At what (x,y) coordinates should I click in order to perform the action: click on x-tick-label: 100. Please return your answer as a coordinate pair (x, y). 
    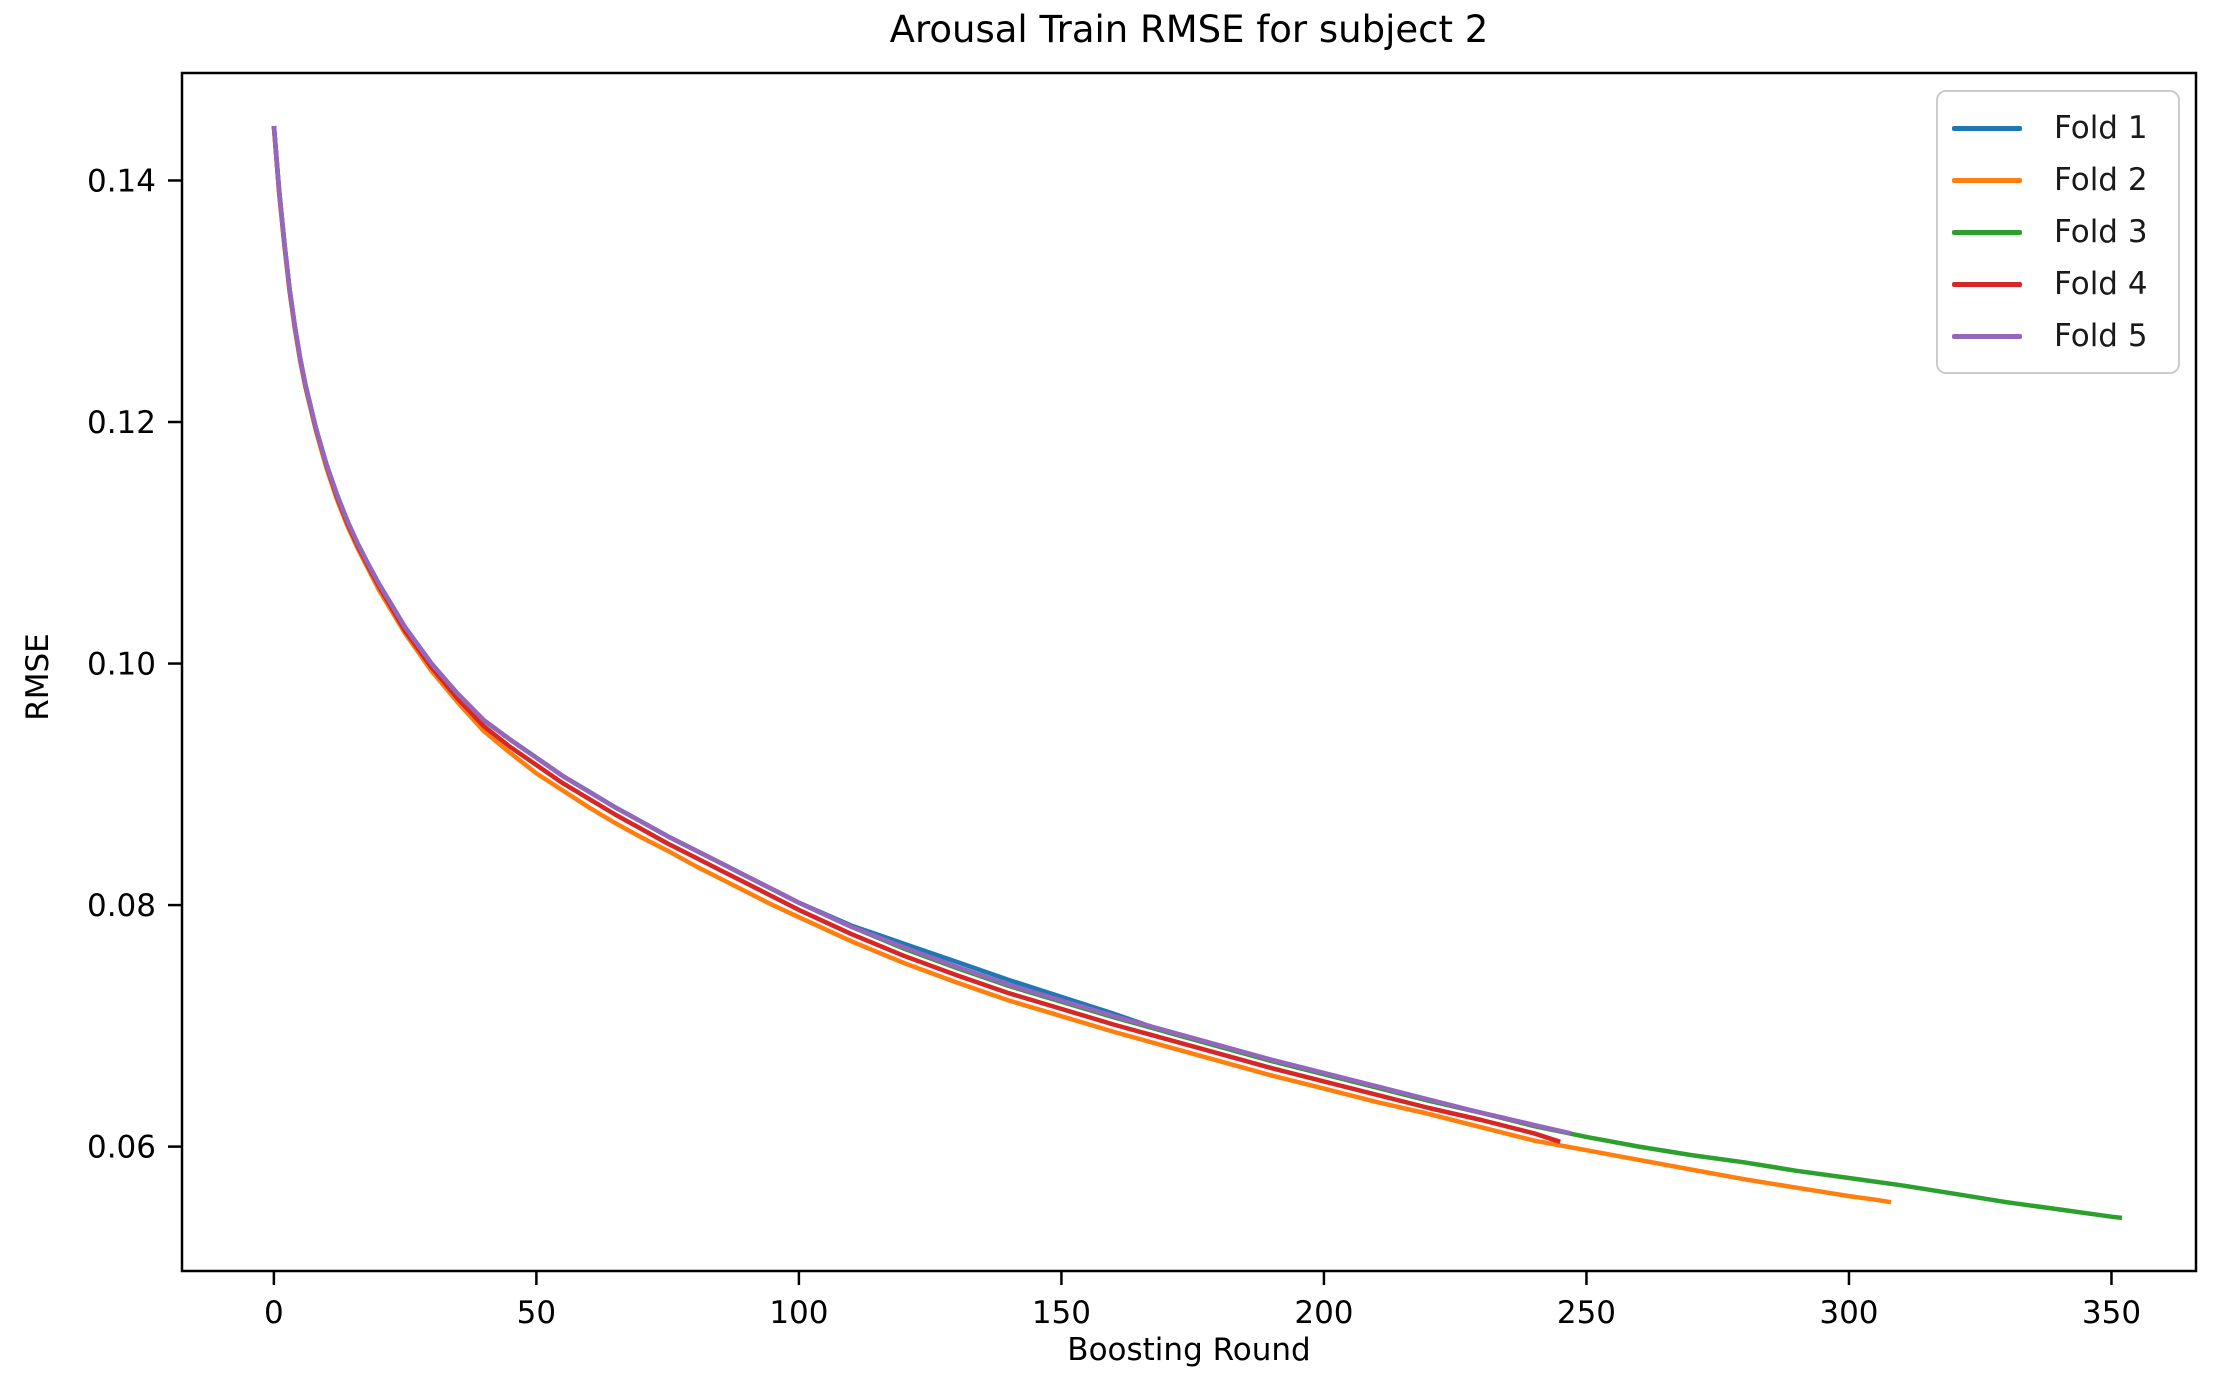
    Looking at the image, I should click on (798, 1313).